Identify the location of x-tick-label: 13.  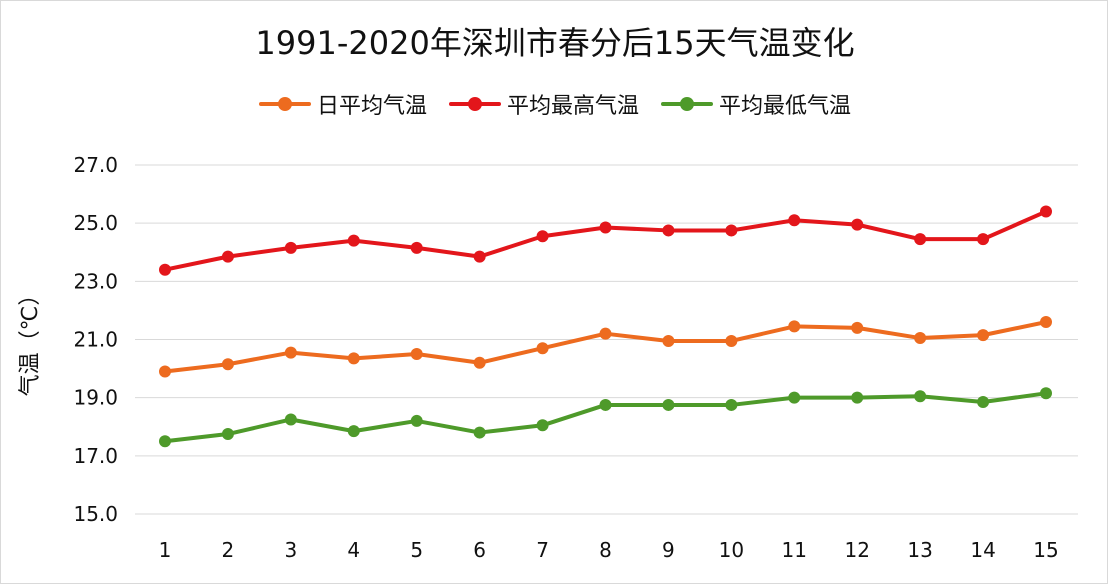
(919, 550).